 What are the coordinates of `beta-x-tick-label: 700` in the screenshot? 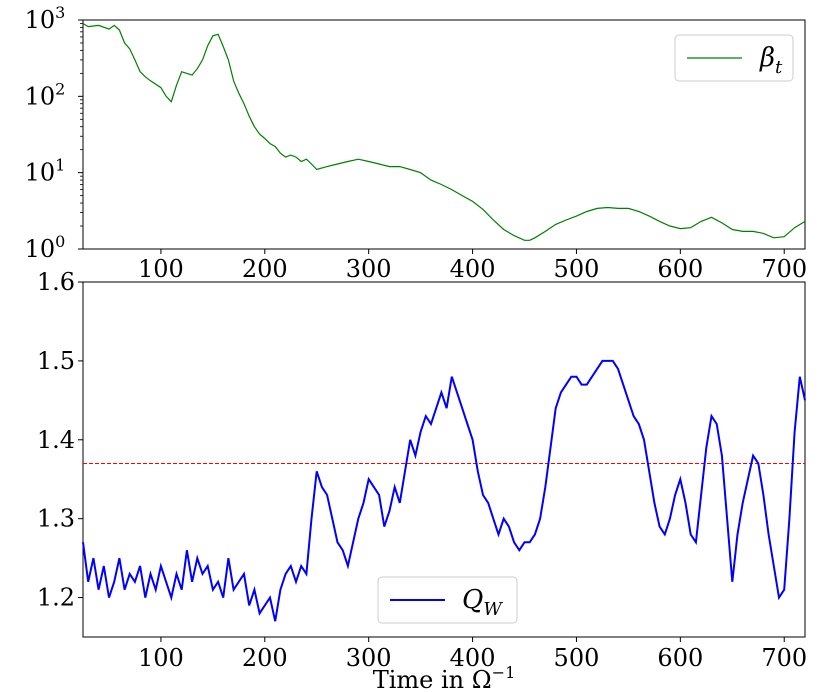 It's located at (784, 269).